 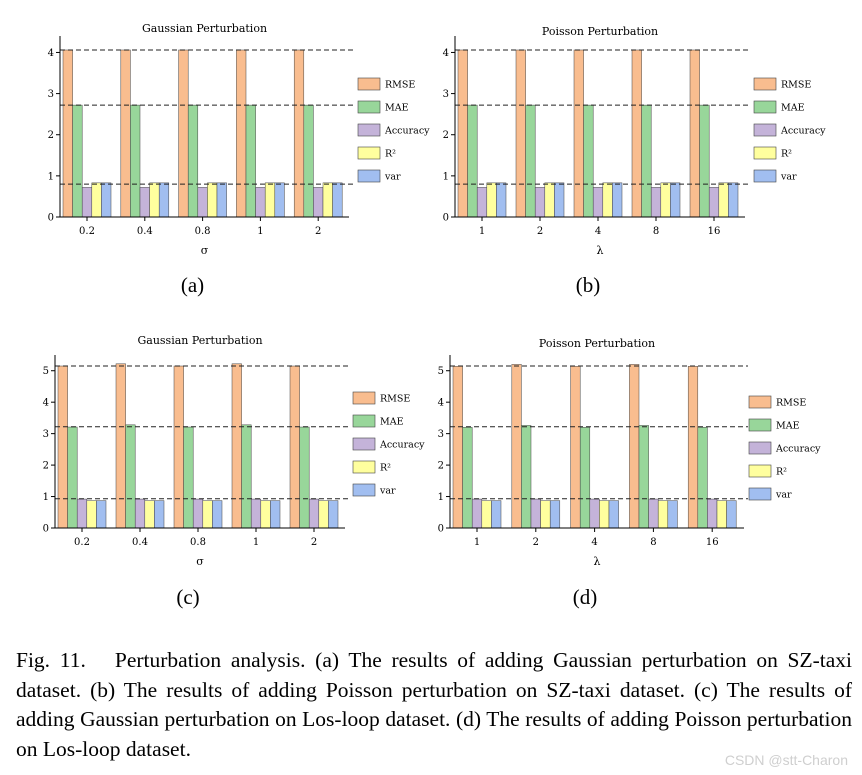 What do you see at coordinates (402, 445) in the screenshot?
I see `legend-label-accuracy: Accuracy` at bounding box center [402, 445].